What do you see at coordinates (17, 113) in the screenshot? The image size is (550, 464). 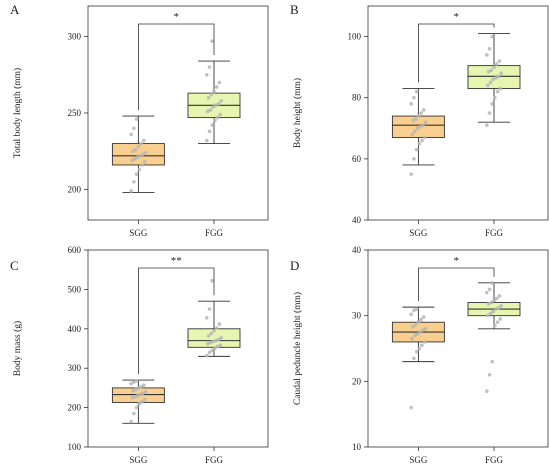 I see `y-axis-label: Total body length (mm)` at bounding box center [17, 113].